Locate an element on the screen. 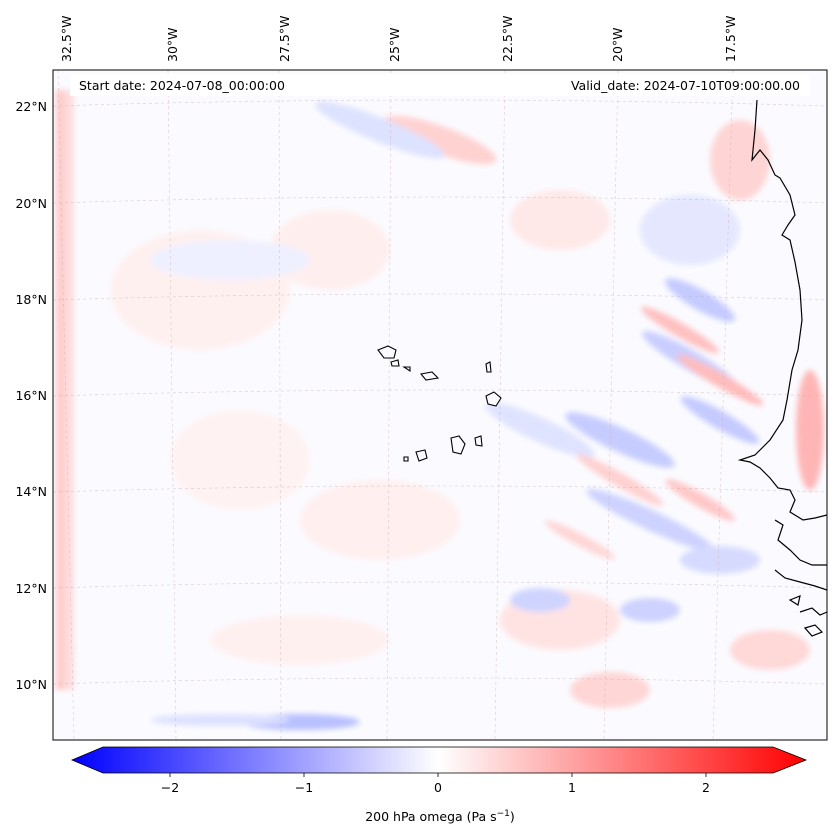 The width and height of the screenshot is (837, 839). lon-tick: 32.5°W is located at coordinates (66, 39).